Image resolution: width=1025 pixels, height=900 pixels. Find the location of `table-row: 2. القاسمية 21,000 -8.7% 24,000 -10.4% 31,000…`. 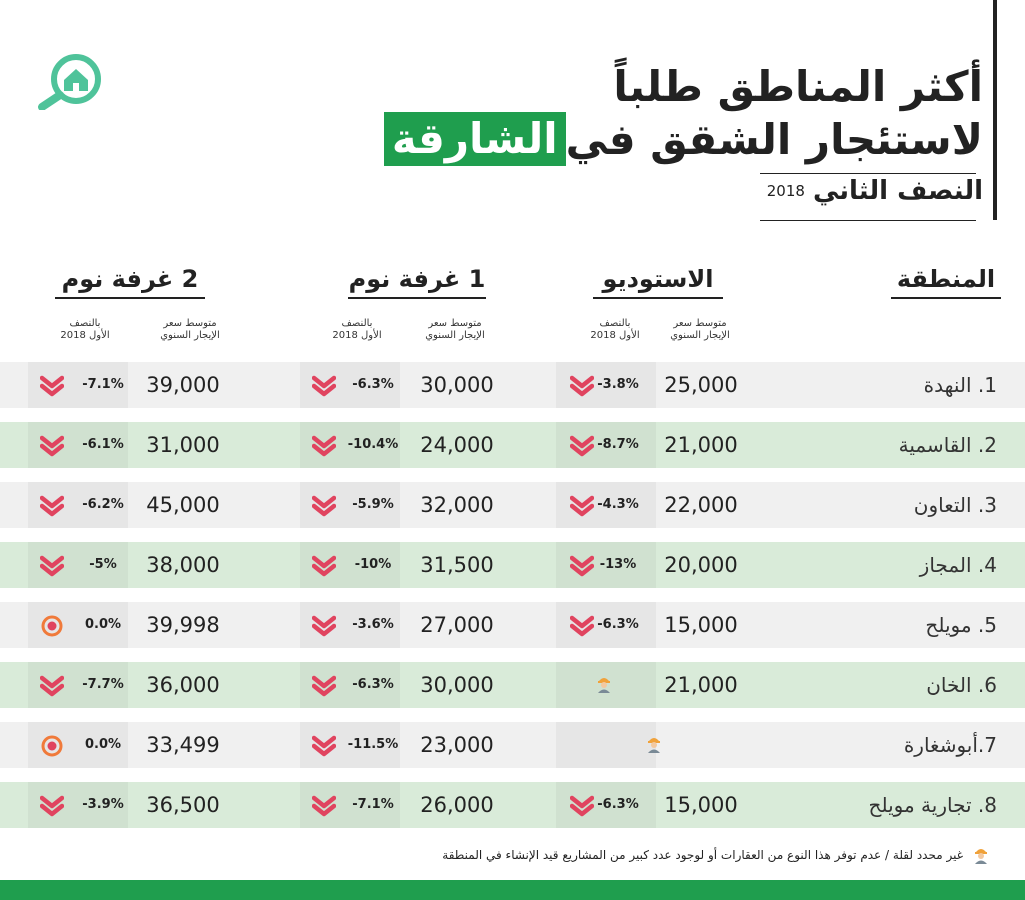

table-row: 2. القاسمية 21,000 -8.7% 24,000 -10.4% 31,000… is located at coordinates (512, 445).